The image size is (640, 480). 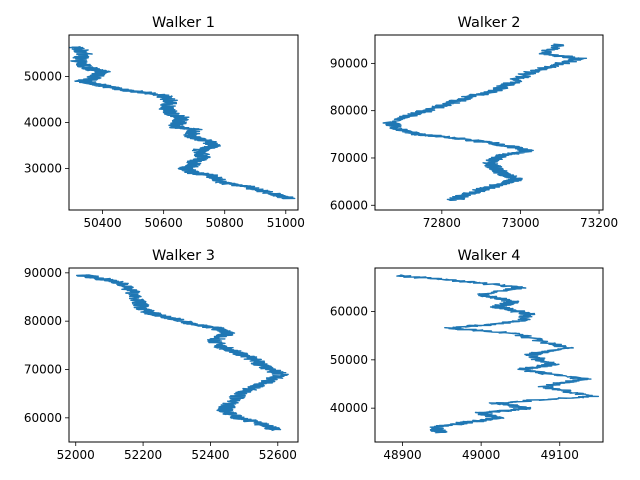 What do you see at coordinates (183, 256) in the screenshot?
I see `chart-title: Walker 3` at bounding box center [183, 256].